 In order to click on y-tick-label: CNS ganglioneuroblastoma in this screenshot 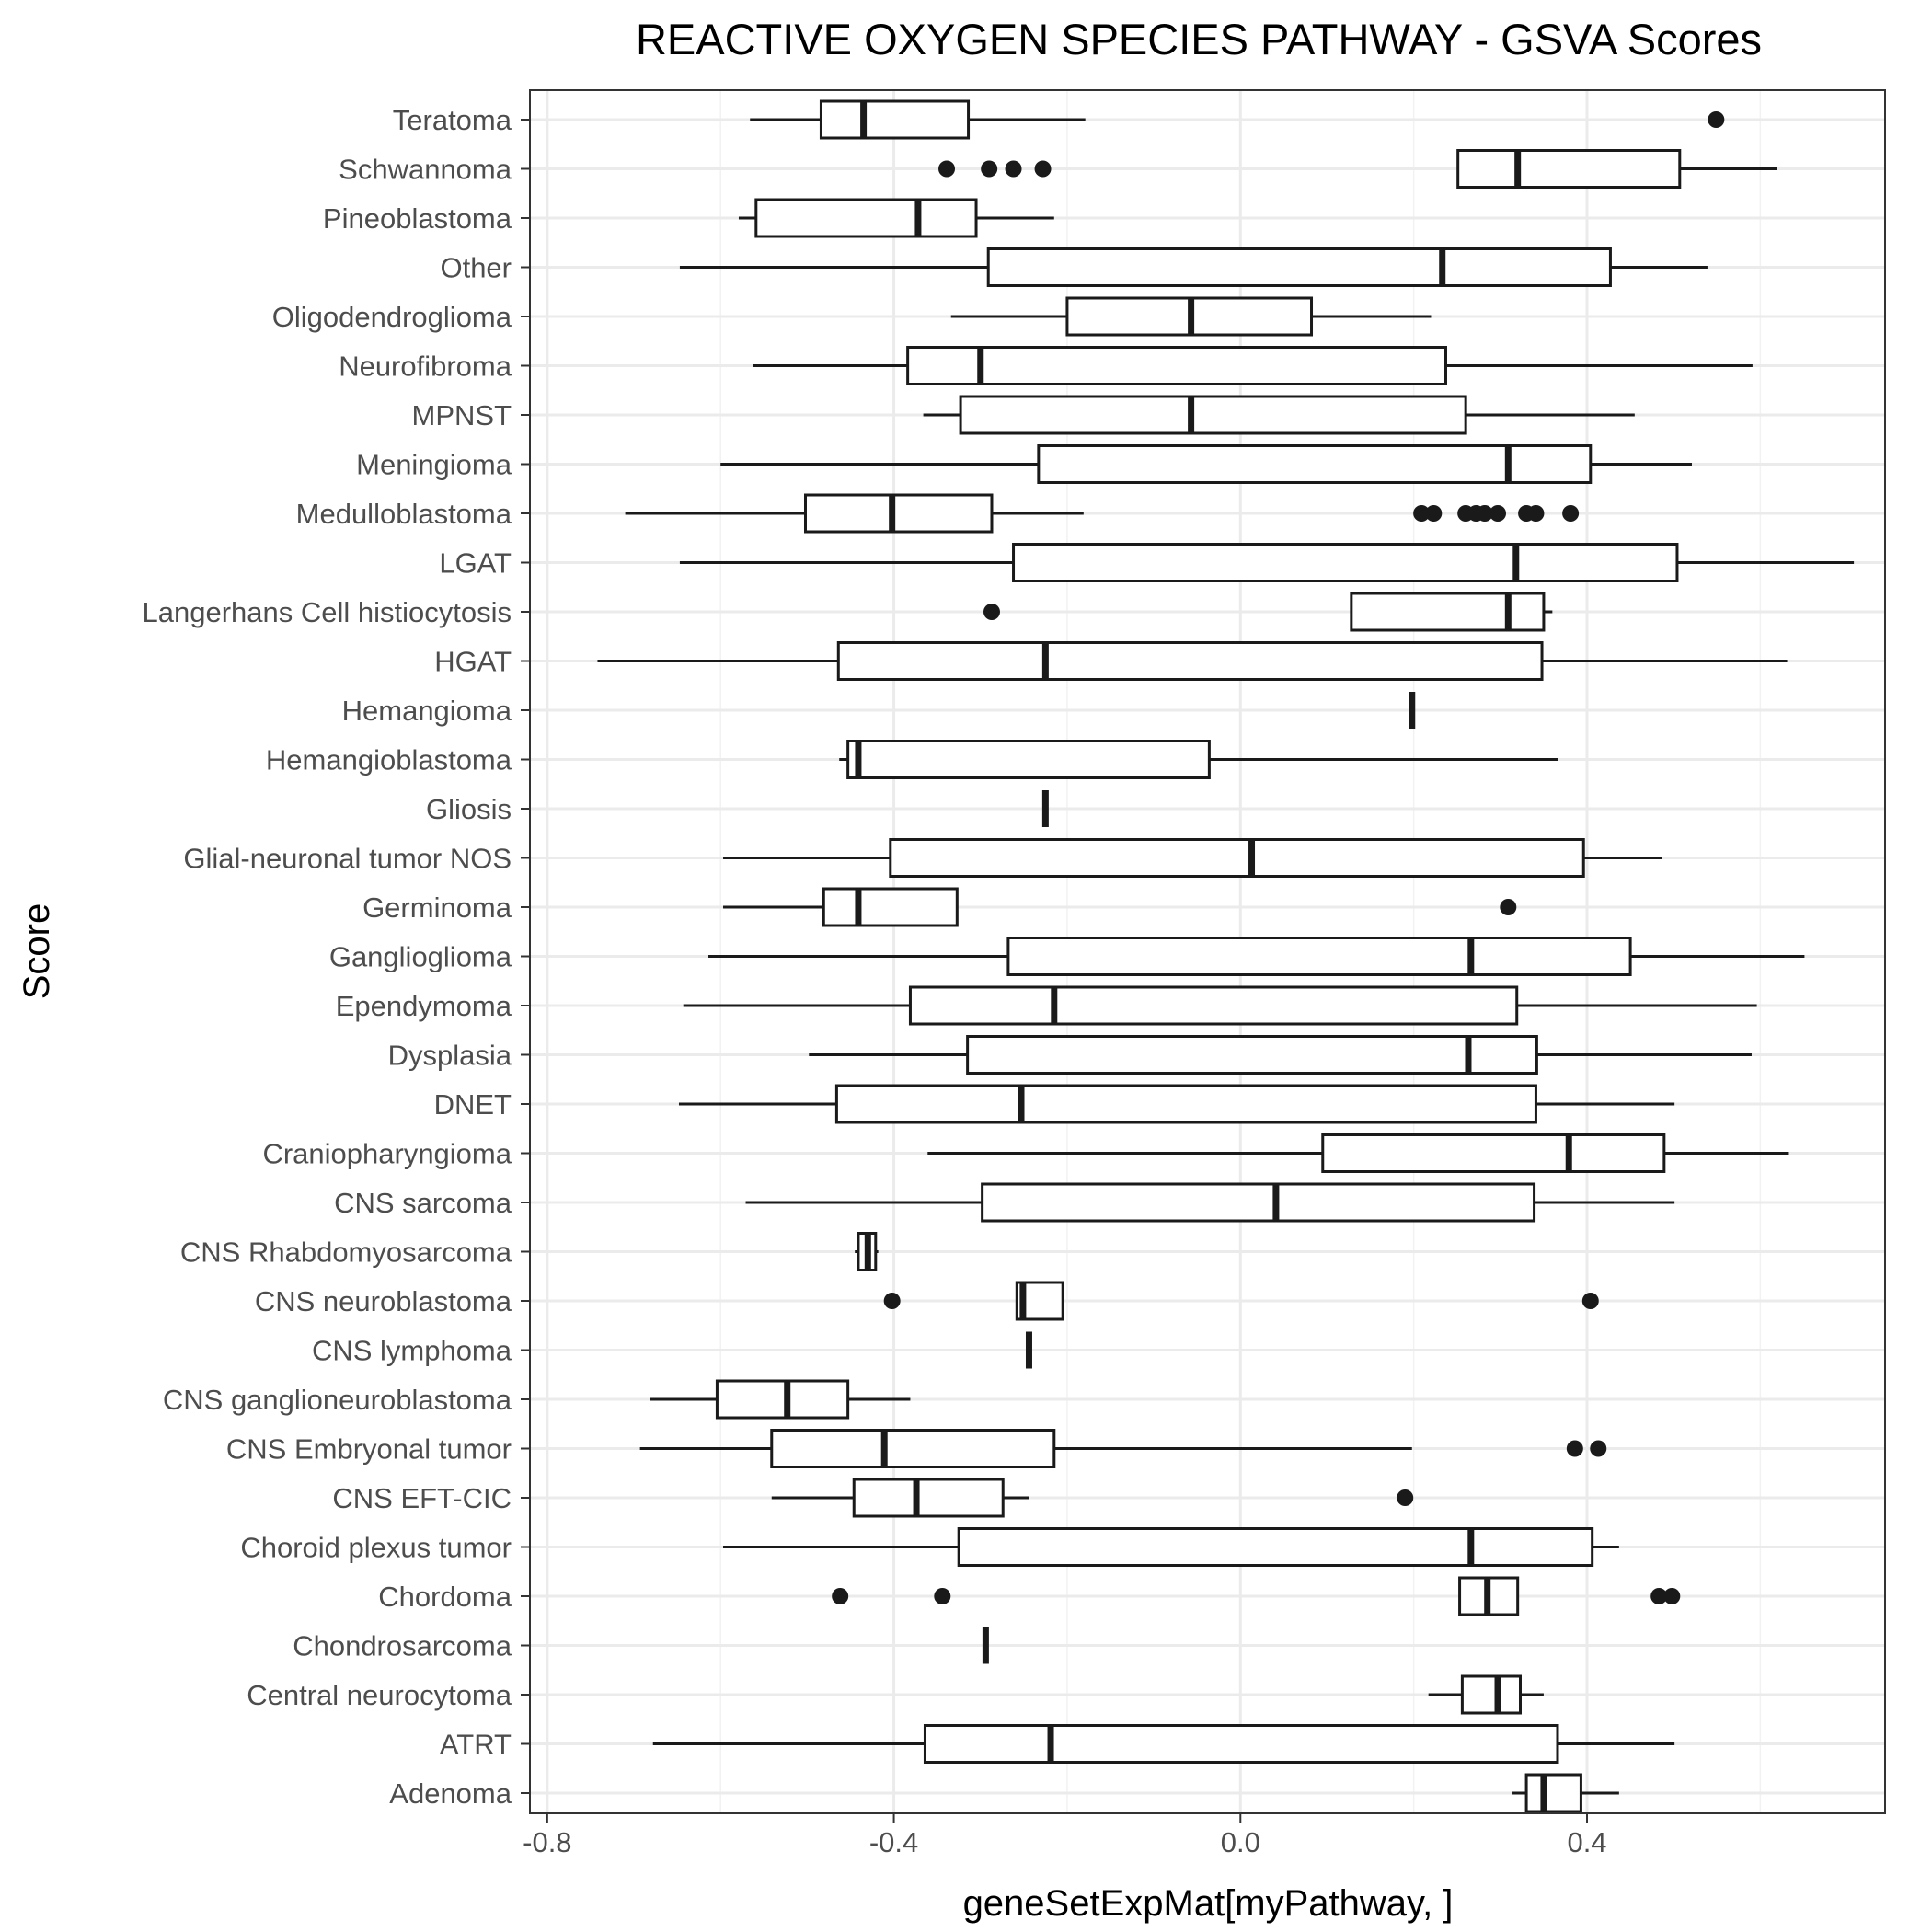, I will do `click(337, 1400)`.